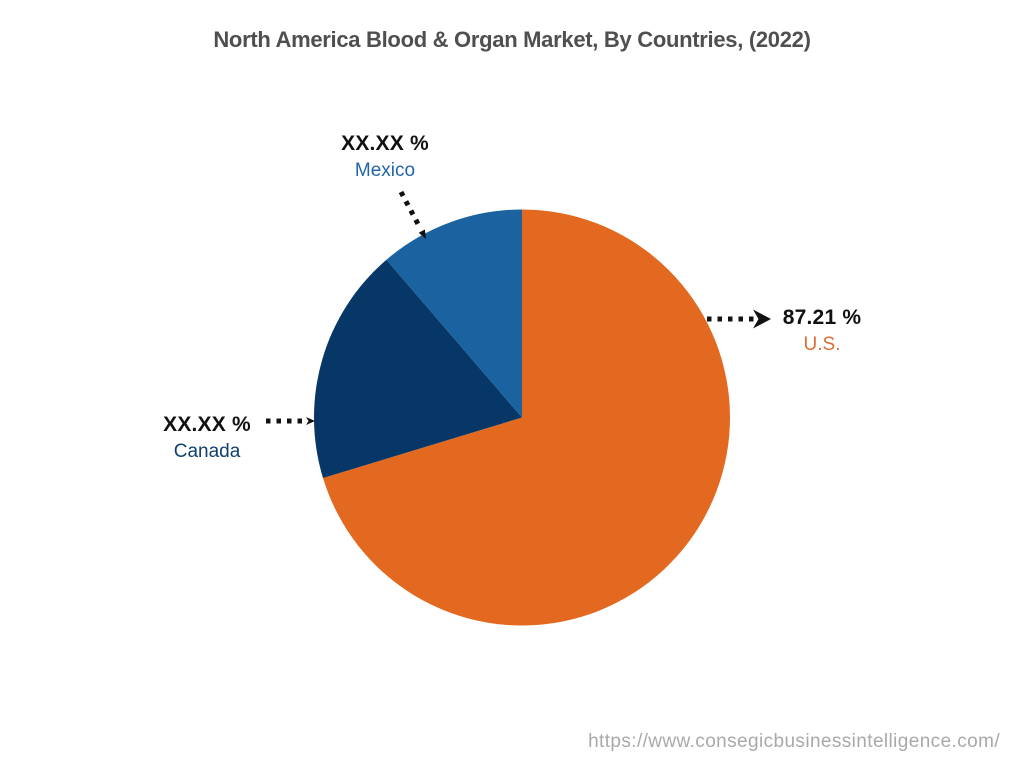  I want to click on arrowhead-canada-icon, so click(310, 421).